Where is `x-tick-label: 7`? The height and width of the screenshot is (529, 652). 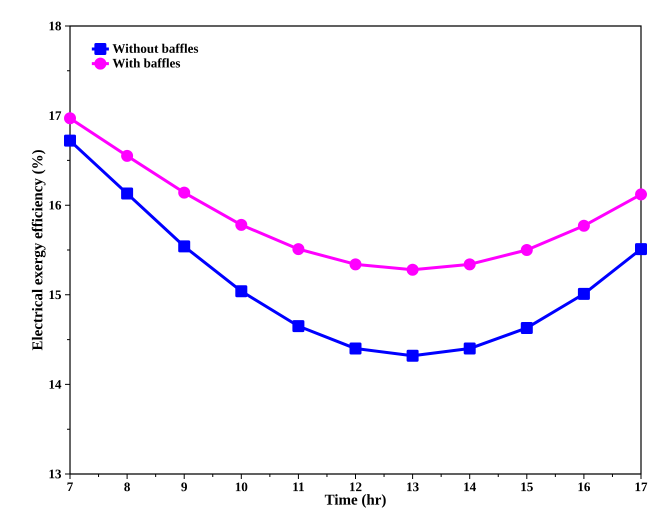
x-tick-label: 7 is located at coordinates (70, 487).